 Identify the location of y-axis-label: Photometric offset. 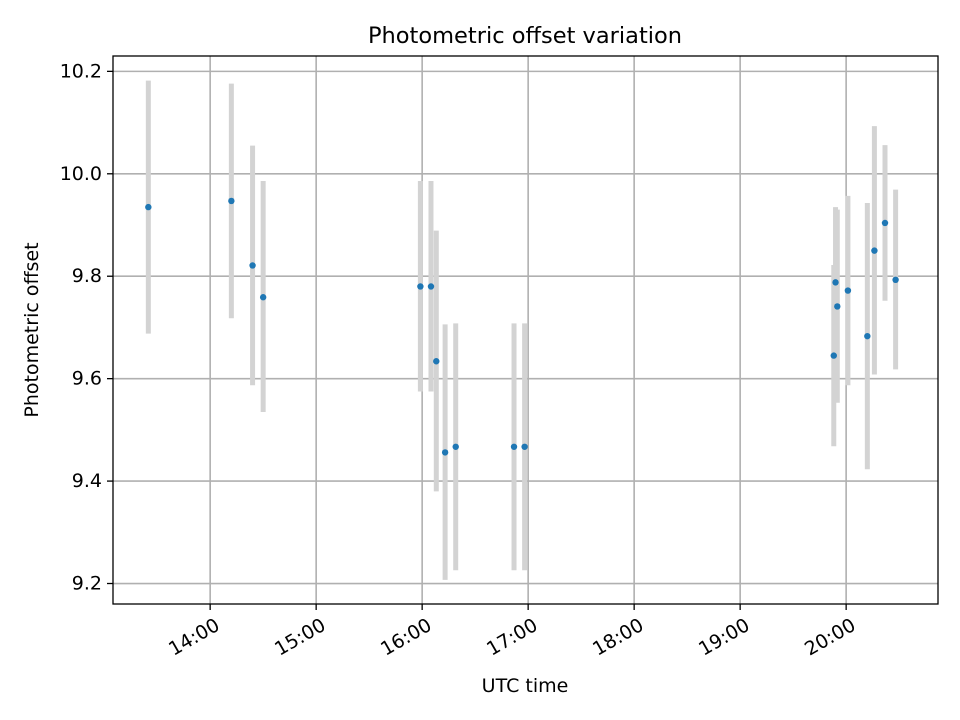
(32, 329).